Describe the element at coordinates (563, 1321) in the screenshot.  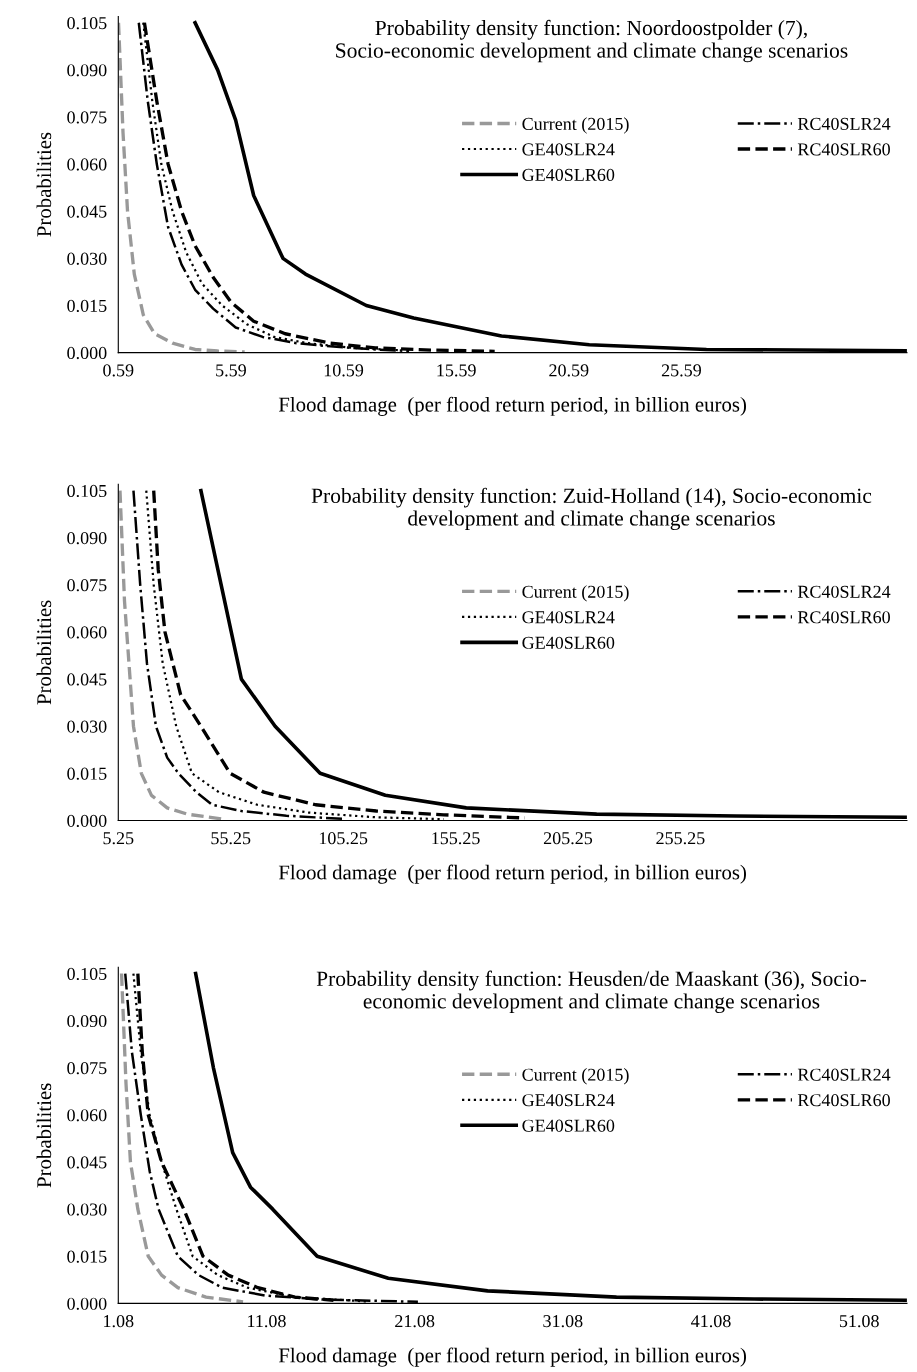
I see `x-tick-label: 31.08` at that location.